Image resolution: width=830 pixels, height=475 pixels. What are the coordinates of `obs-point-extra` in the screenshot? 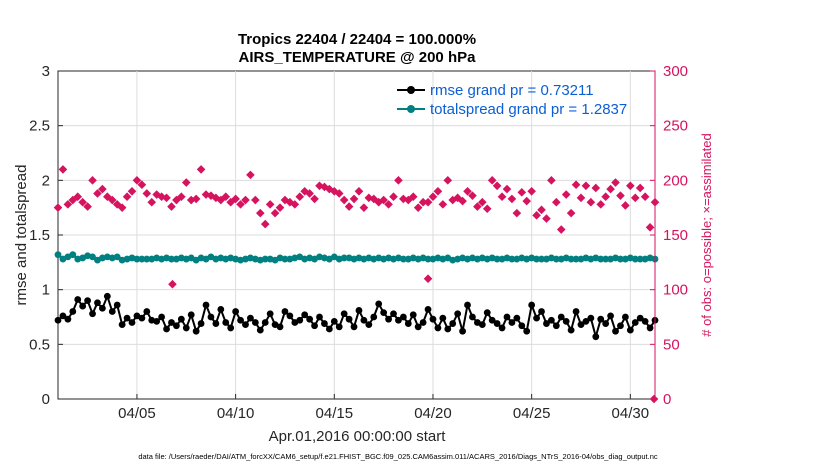 It's located at (428, 279).